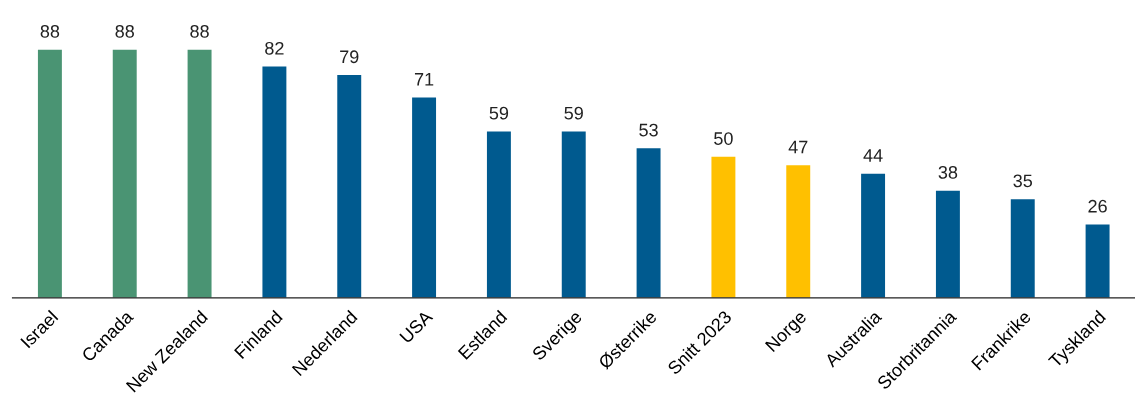  I want to click on data-label: 47, so click(798, 147).